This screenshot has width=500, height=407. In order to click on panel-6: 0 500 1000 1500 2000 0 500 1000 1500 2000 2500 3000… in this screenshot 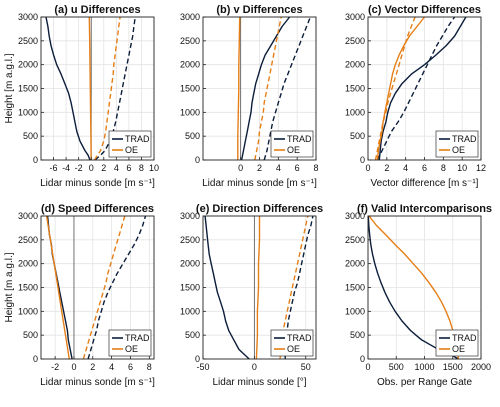, I will do `click(418, 295)`.